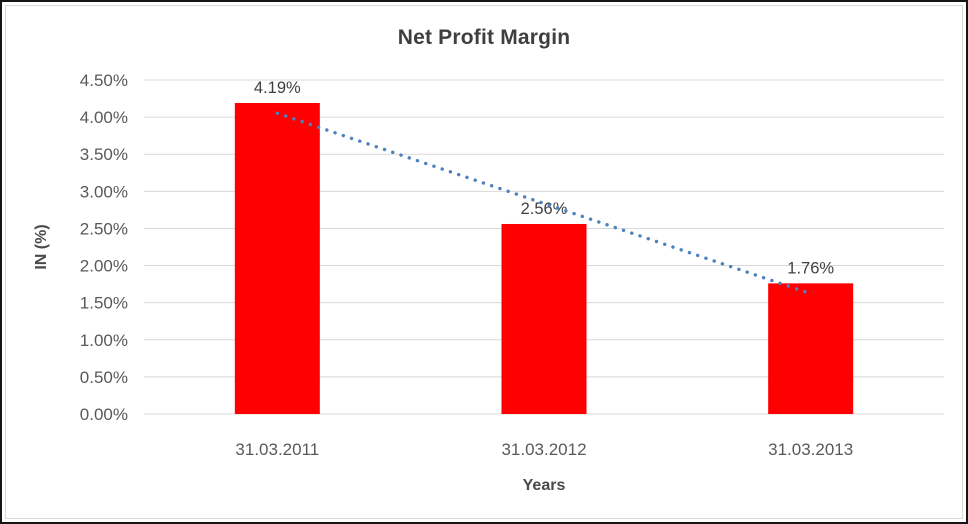  What do you see at coordinates (104, 414) in the screenshot?
I see `y-tick-label: 0.00%` at bounding box center [104, 414].